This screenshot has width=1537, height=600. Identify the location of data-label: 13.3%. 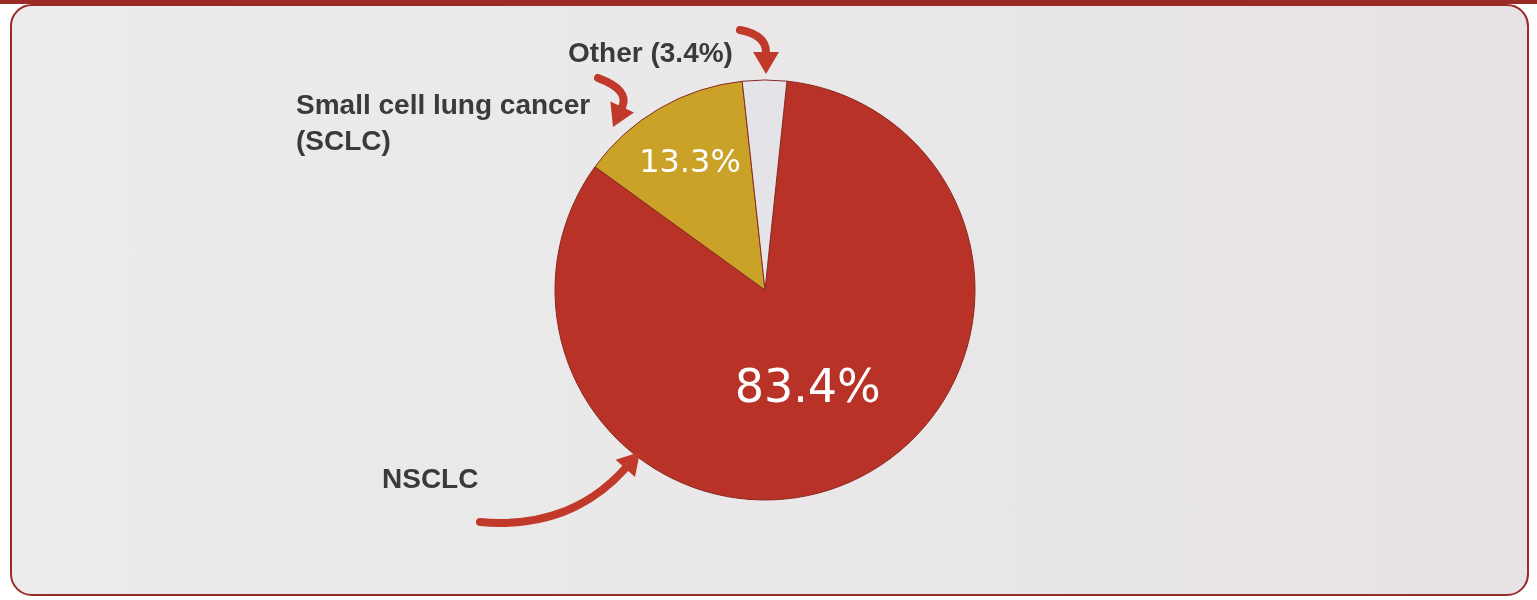
(690, 160).